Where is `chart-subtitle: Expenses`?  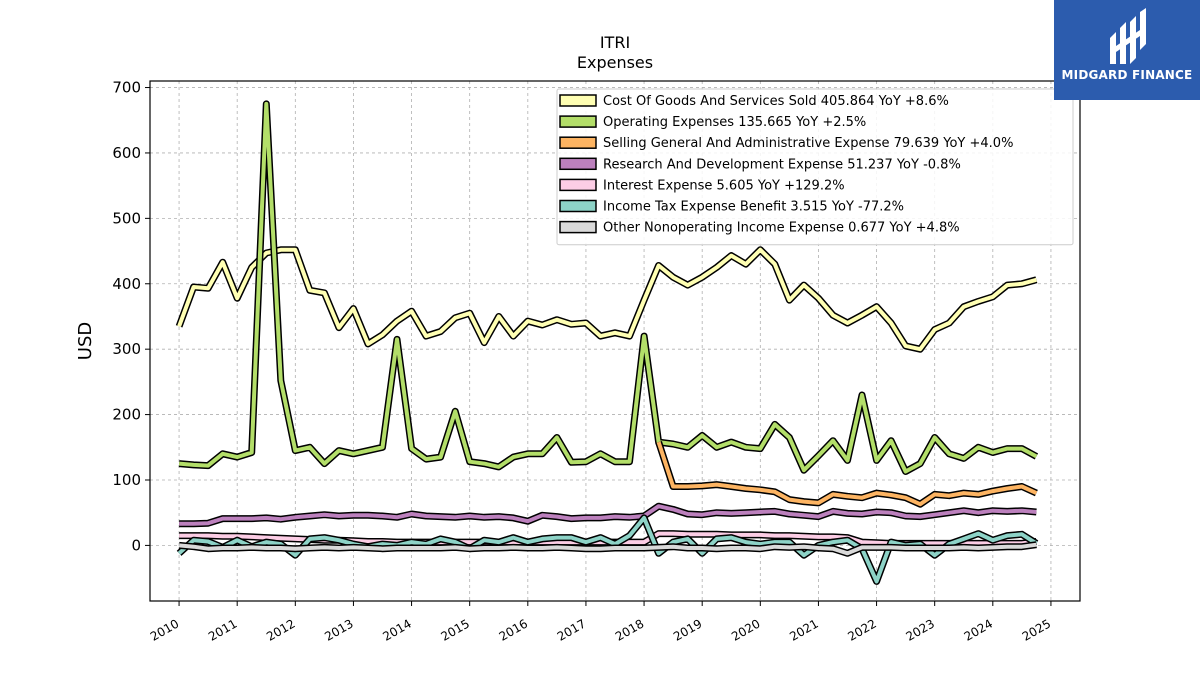
chart-subtitle: Expenses is located at coordinates (615, 62).